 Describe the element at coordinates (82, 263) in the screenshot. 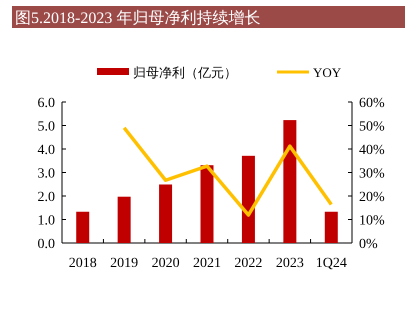

I see `x-tick-label: 2018` at that location.